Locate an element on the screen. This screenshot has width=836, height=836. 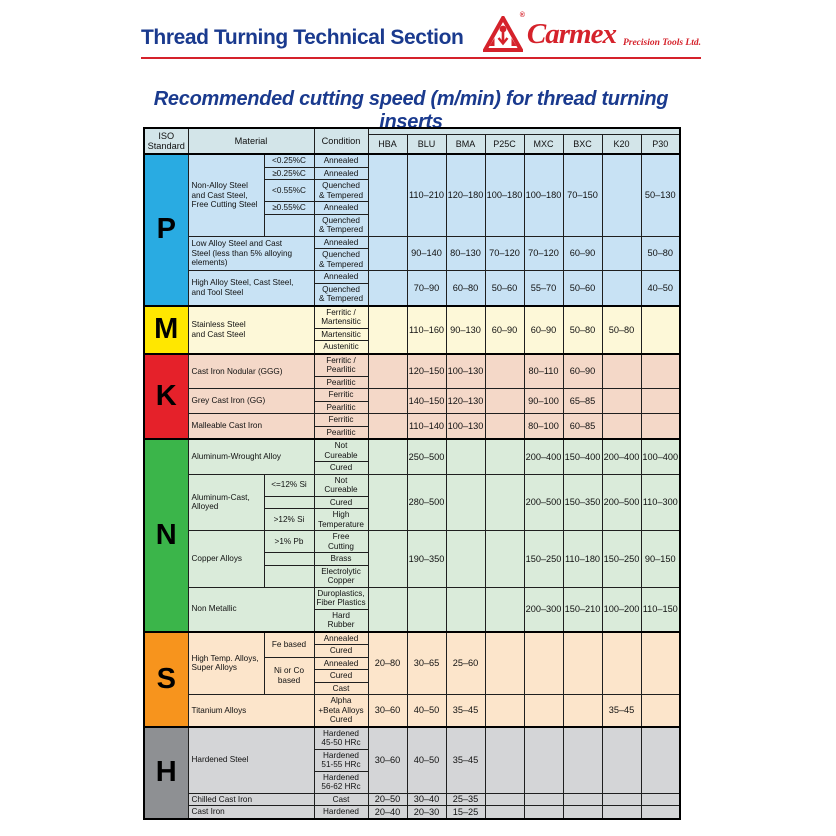
speed-value-cell: 25–35 is located at coordinates (465, 799).